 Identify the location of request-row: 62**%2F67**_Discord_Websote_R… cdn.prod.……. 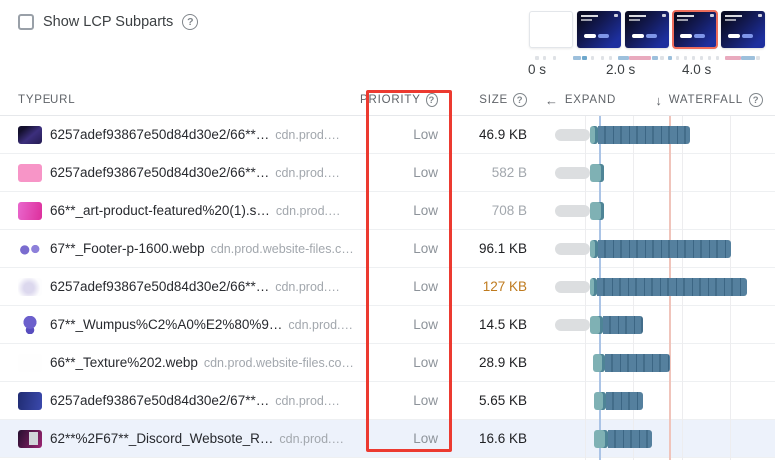
(387, 439).